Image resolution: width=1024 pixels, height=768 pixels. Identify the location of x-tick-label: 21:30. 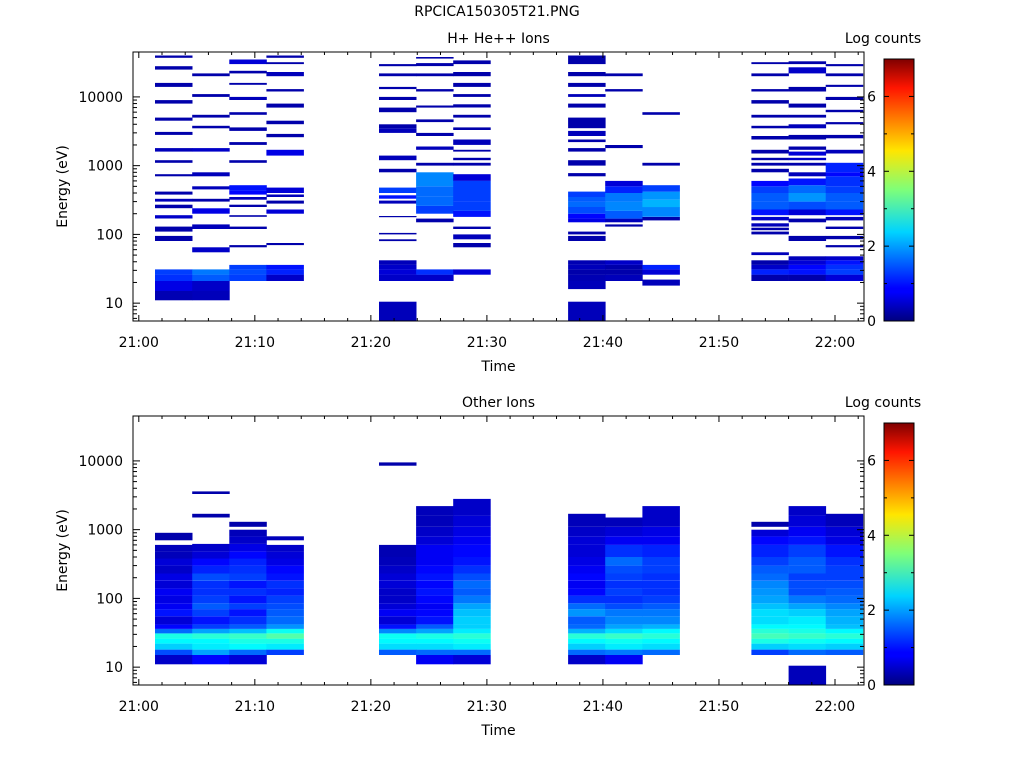
(487, 343).